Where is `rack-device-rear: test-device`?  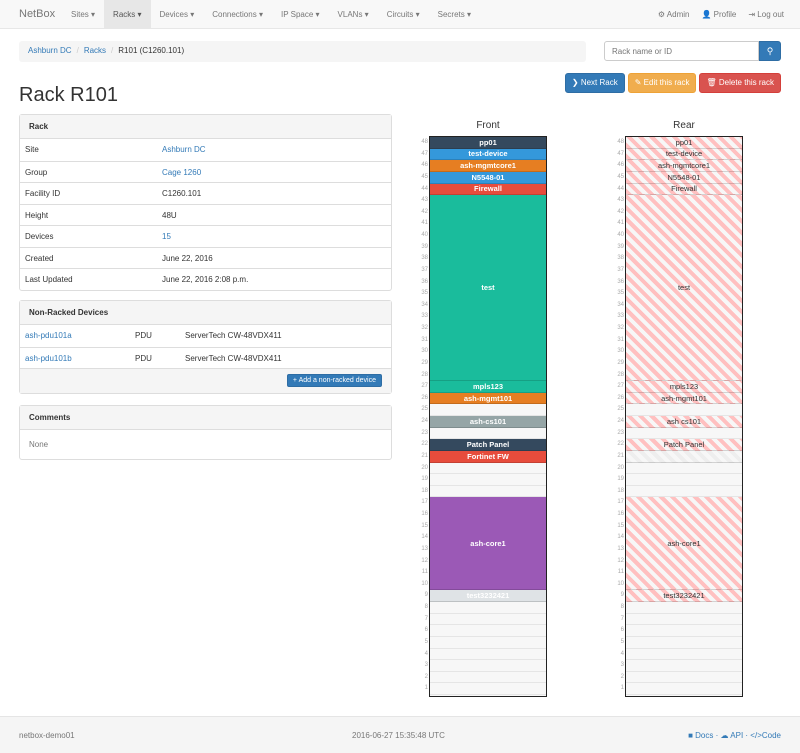
rack-device-rear: test-device is located at coordinates (684, 154).